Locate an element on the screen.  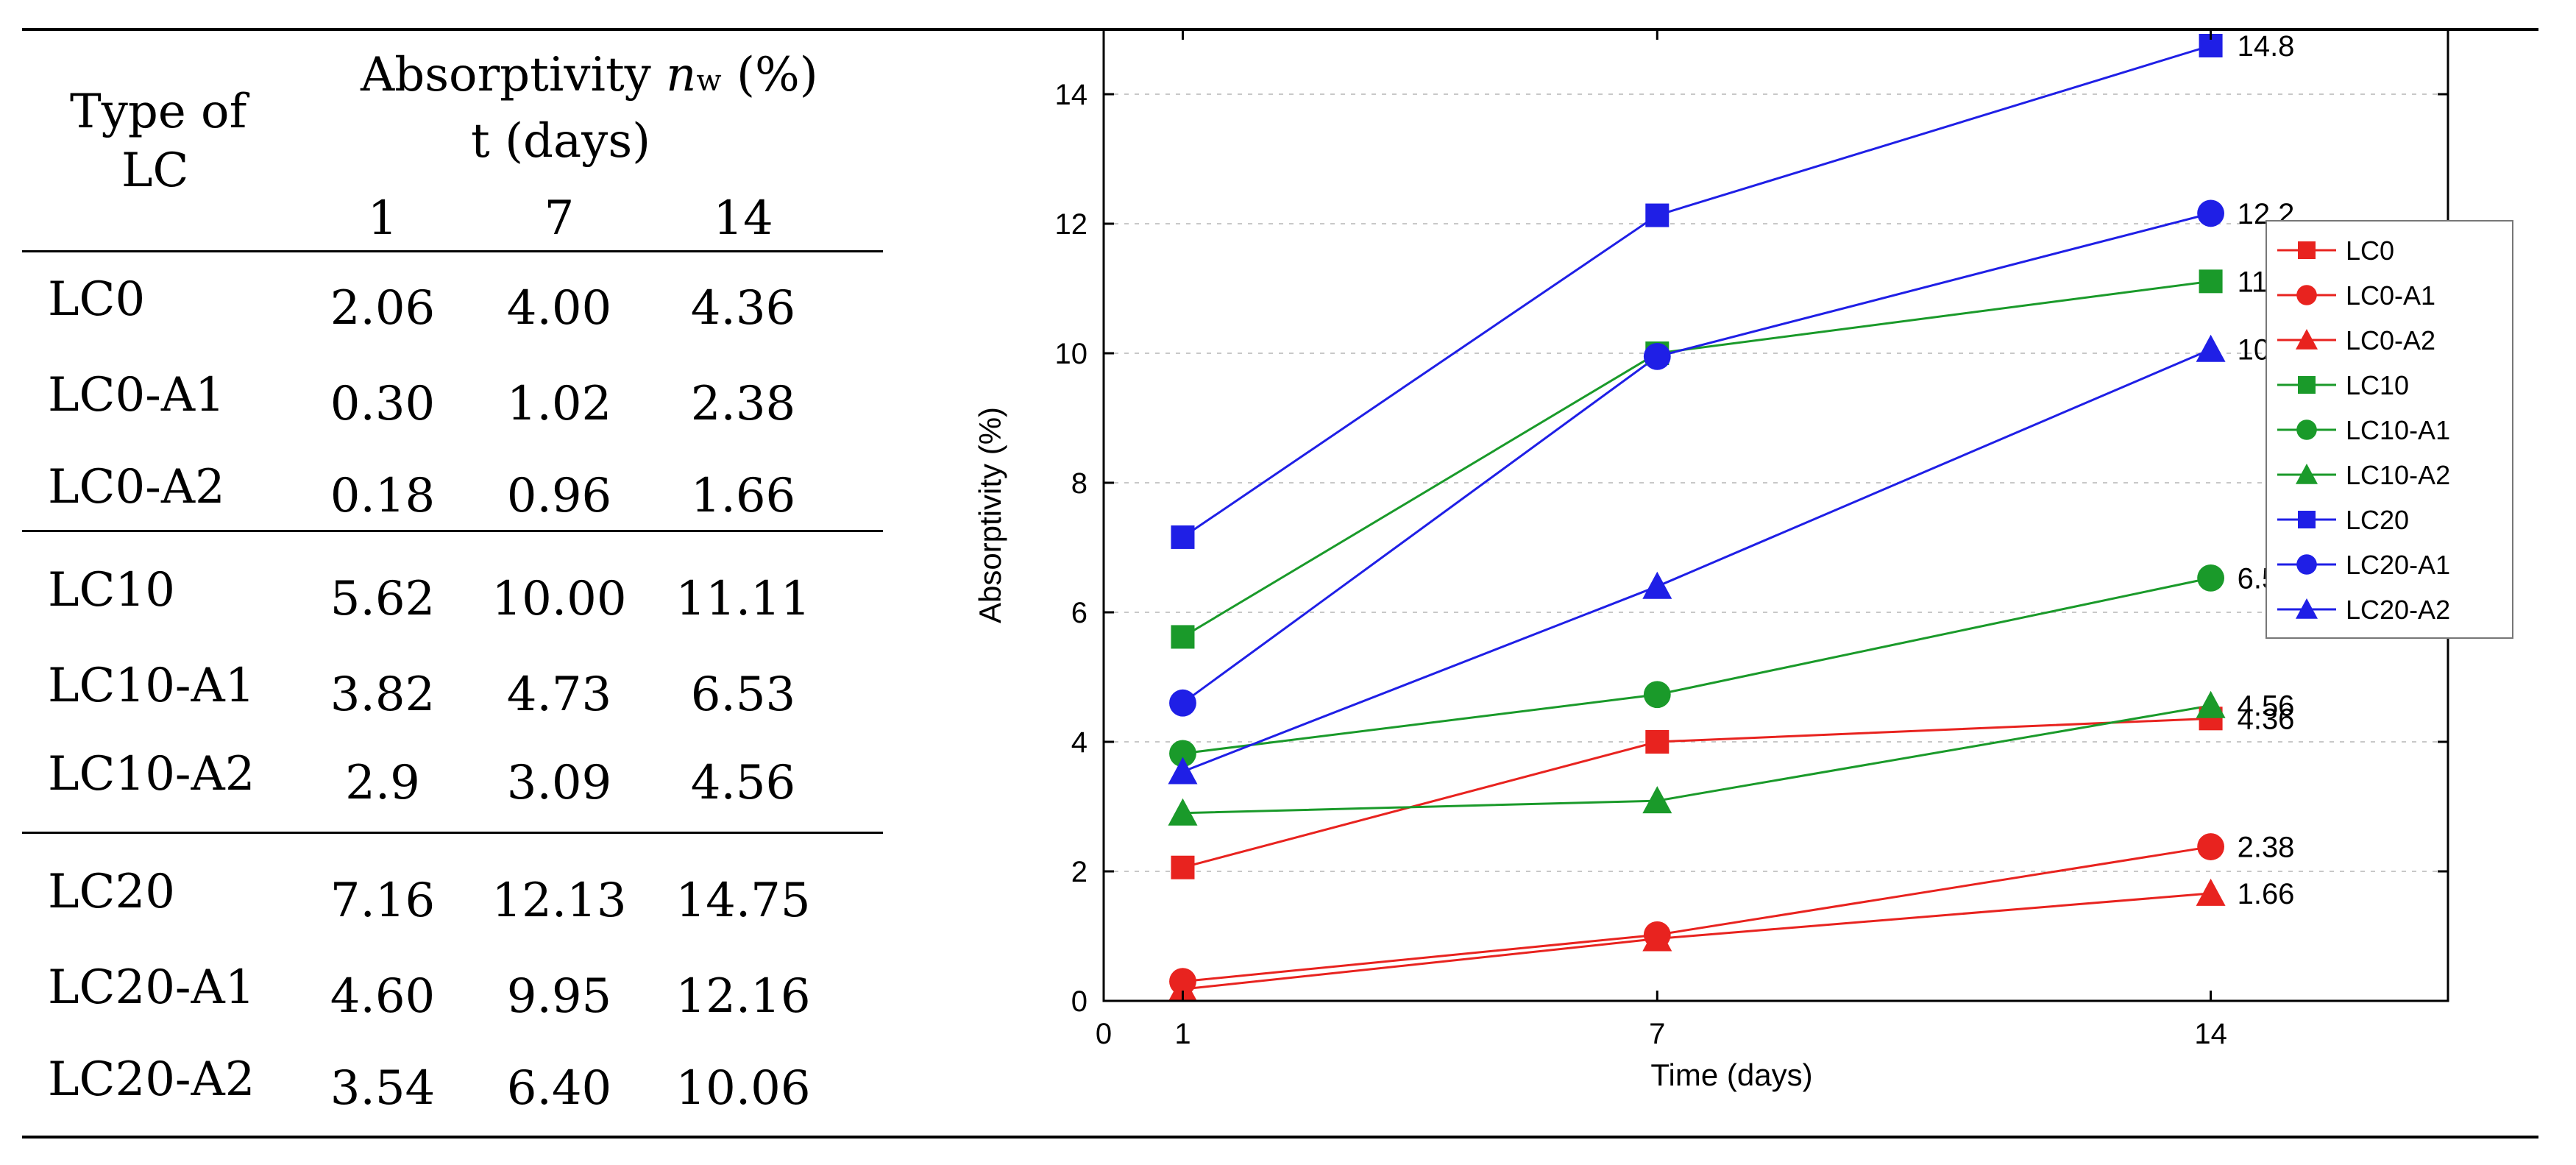
point-lc20-a1-day1 is located at coordinates (1182, 703).